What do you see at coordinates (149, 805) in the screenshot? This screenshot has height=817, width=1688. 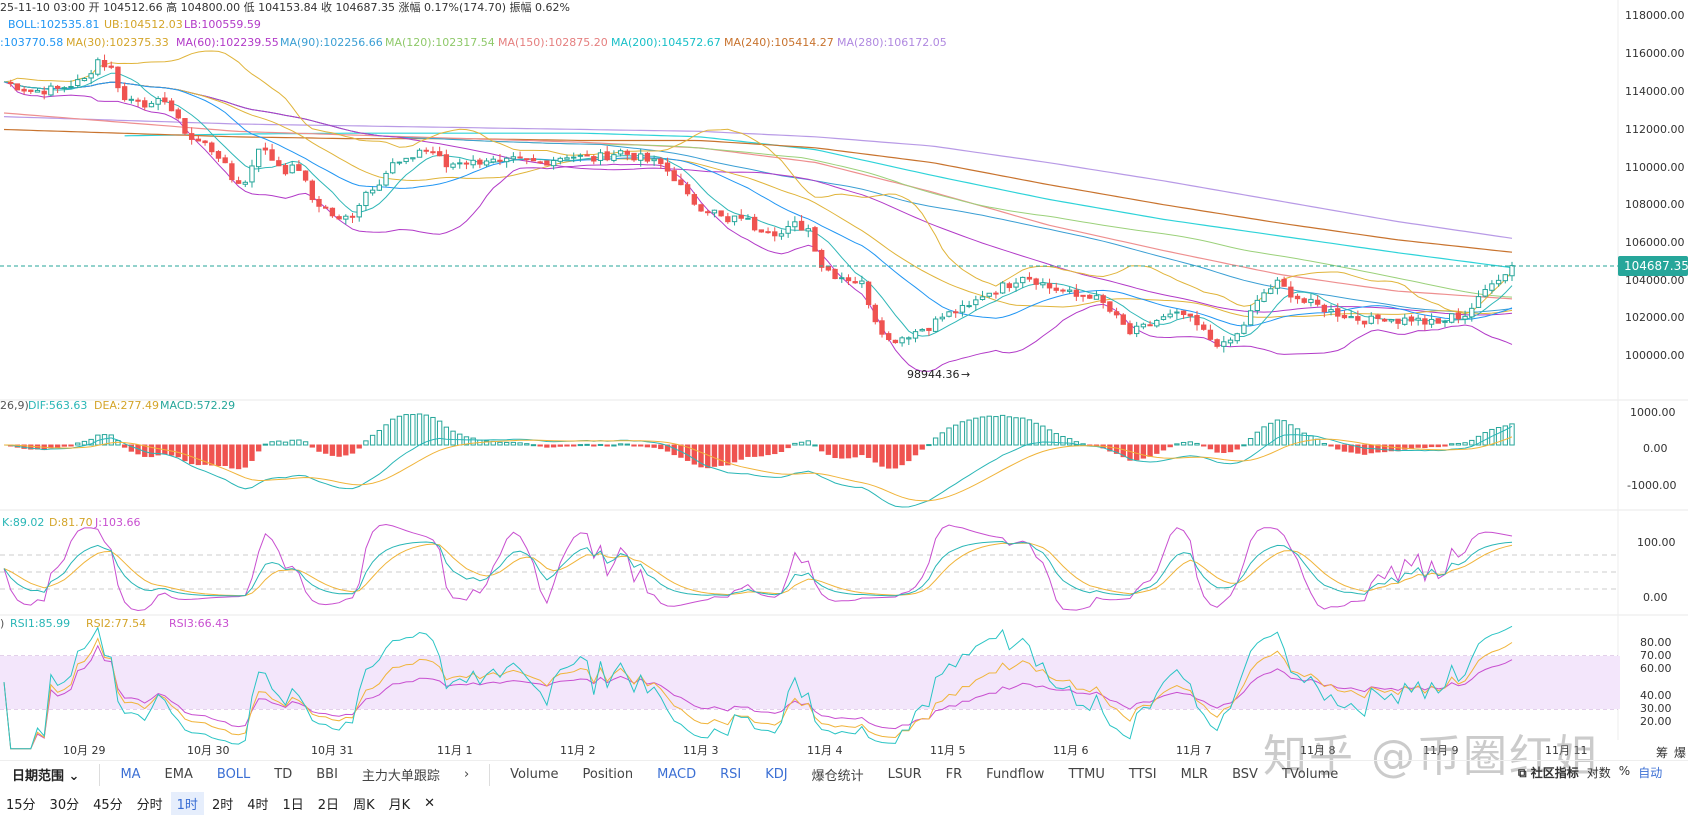 I see `timeframe-line: 分时` at bounding box center [149, 805].